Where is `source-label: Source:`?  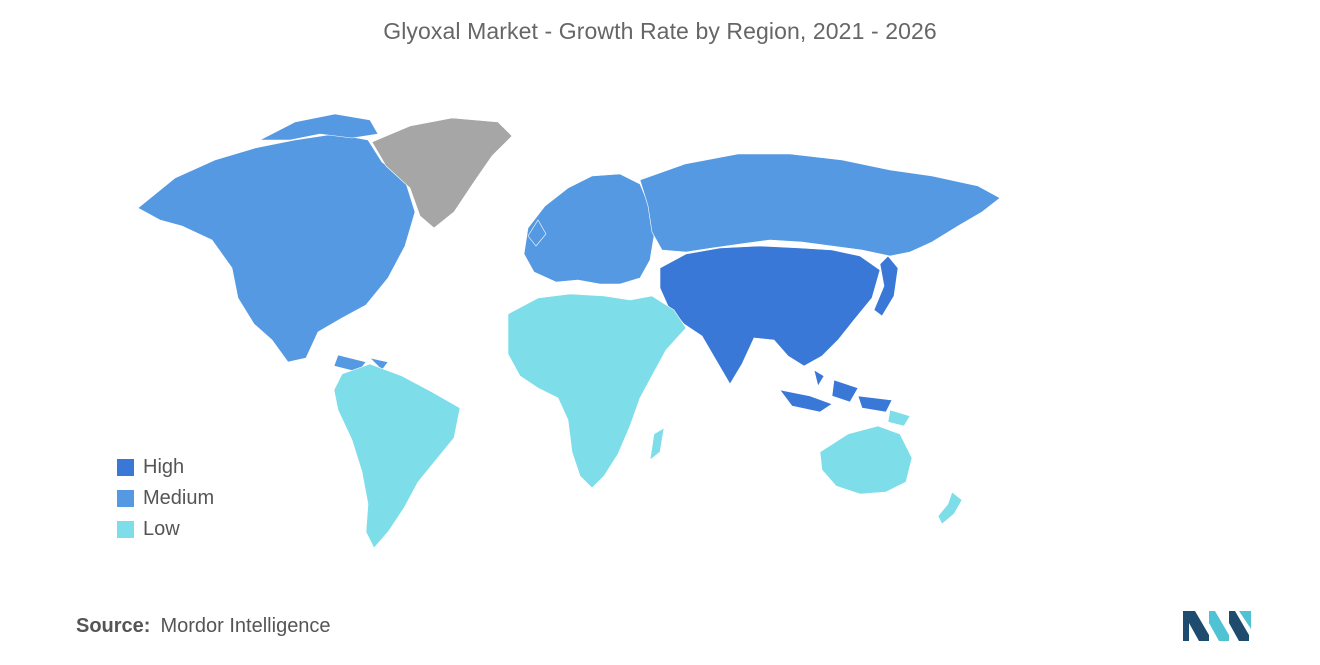
source-label: Source: is located at coordinates (113, 626).